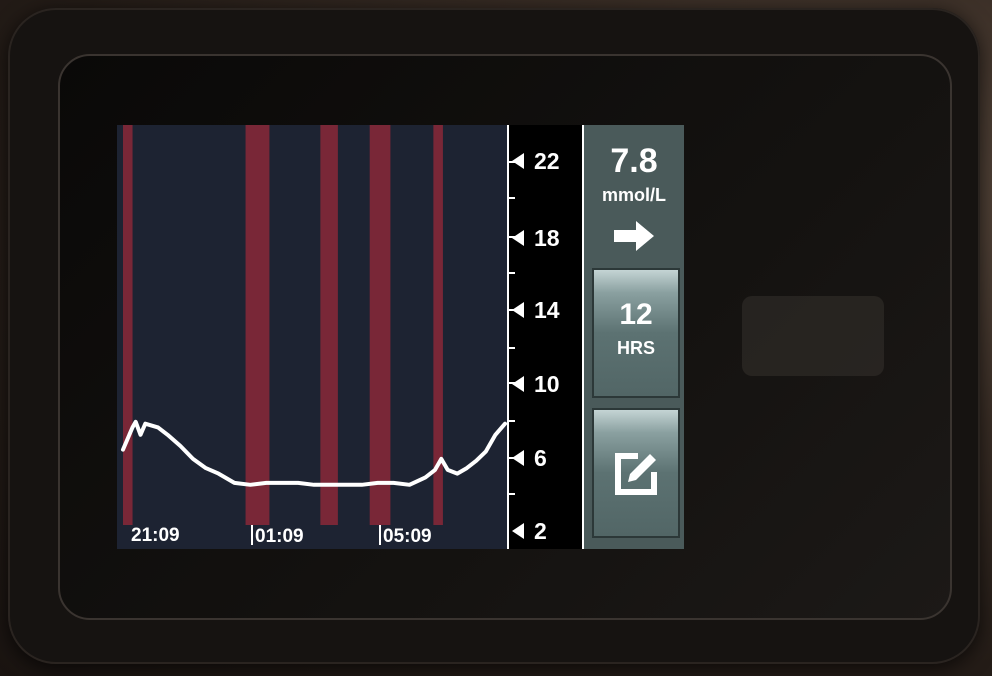  I want to click on edit-icon, so click(636, 474).